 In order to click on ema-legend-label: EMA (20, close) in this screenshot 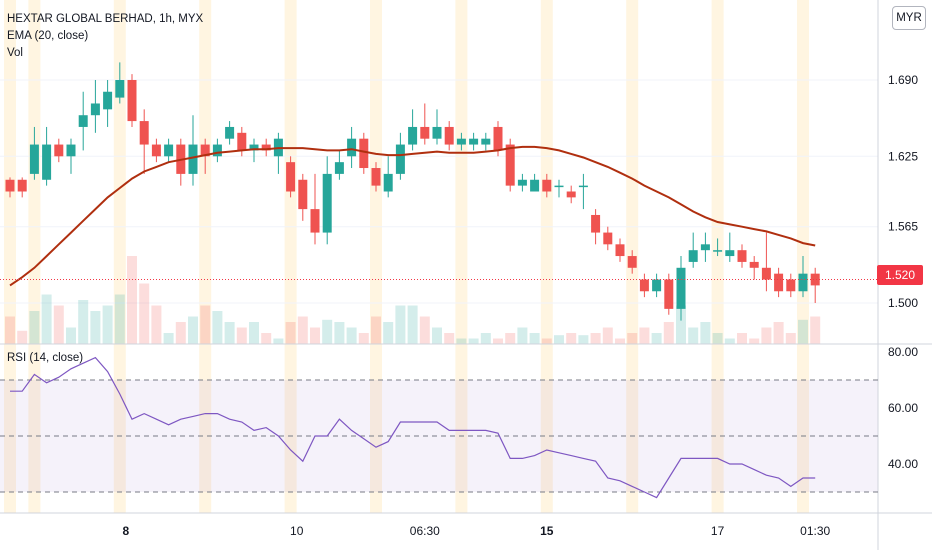, I will do `click(48, 36)`.